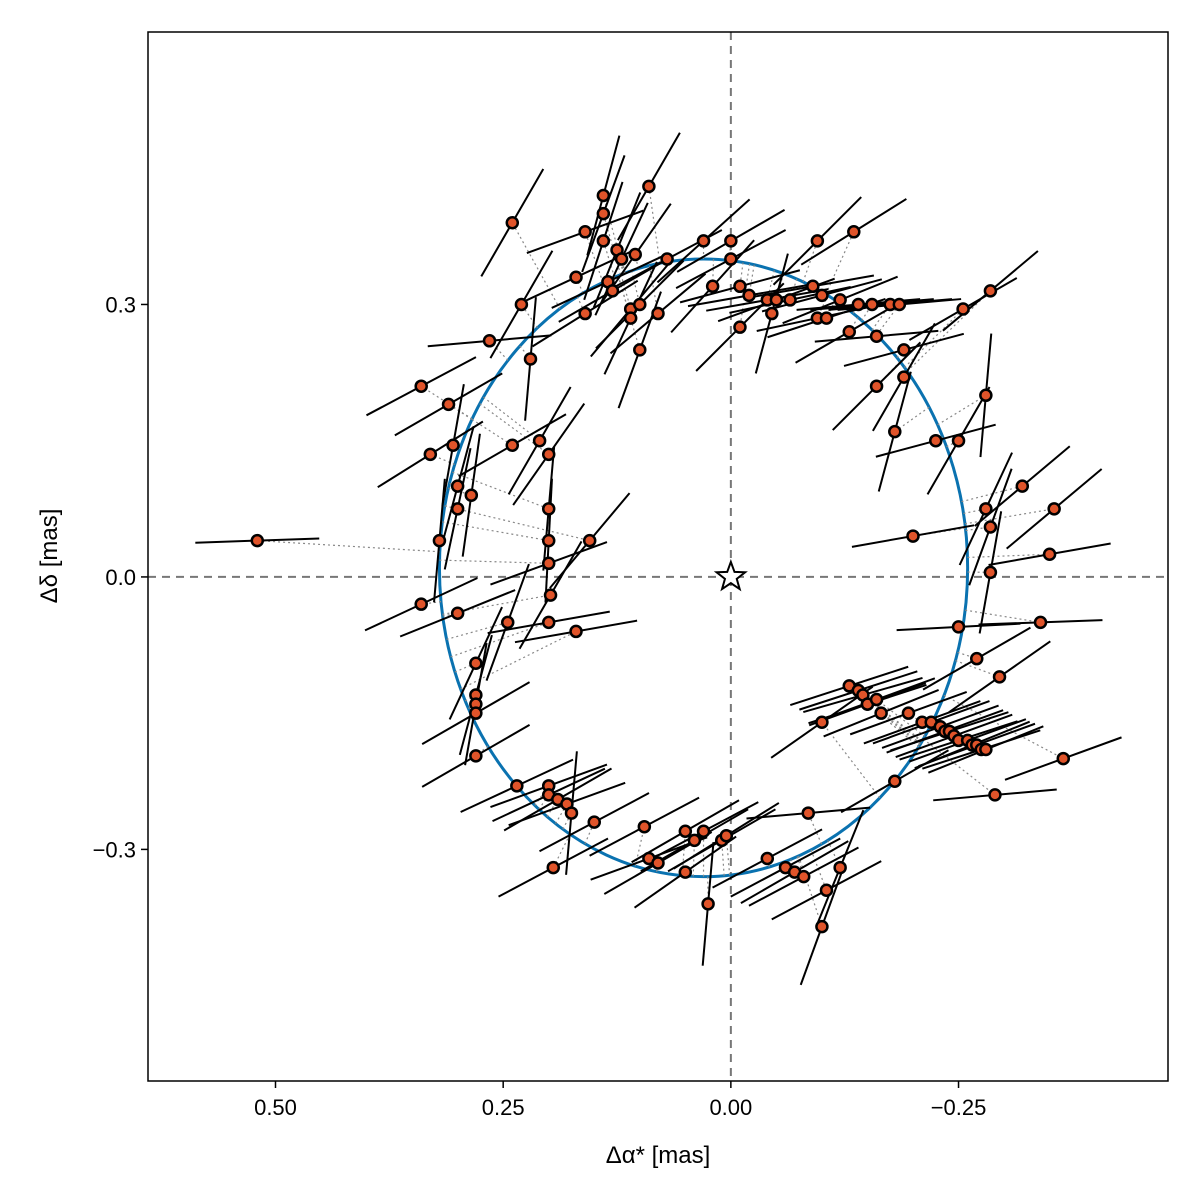 This screenshot has width=1200, height=1200. I want to click on y-tick-label-1: 0.0, so click(120, 577).